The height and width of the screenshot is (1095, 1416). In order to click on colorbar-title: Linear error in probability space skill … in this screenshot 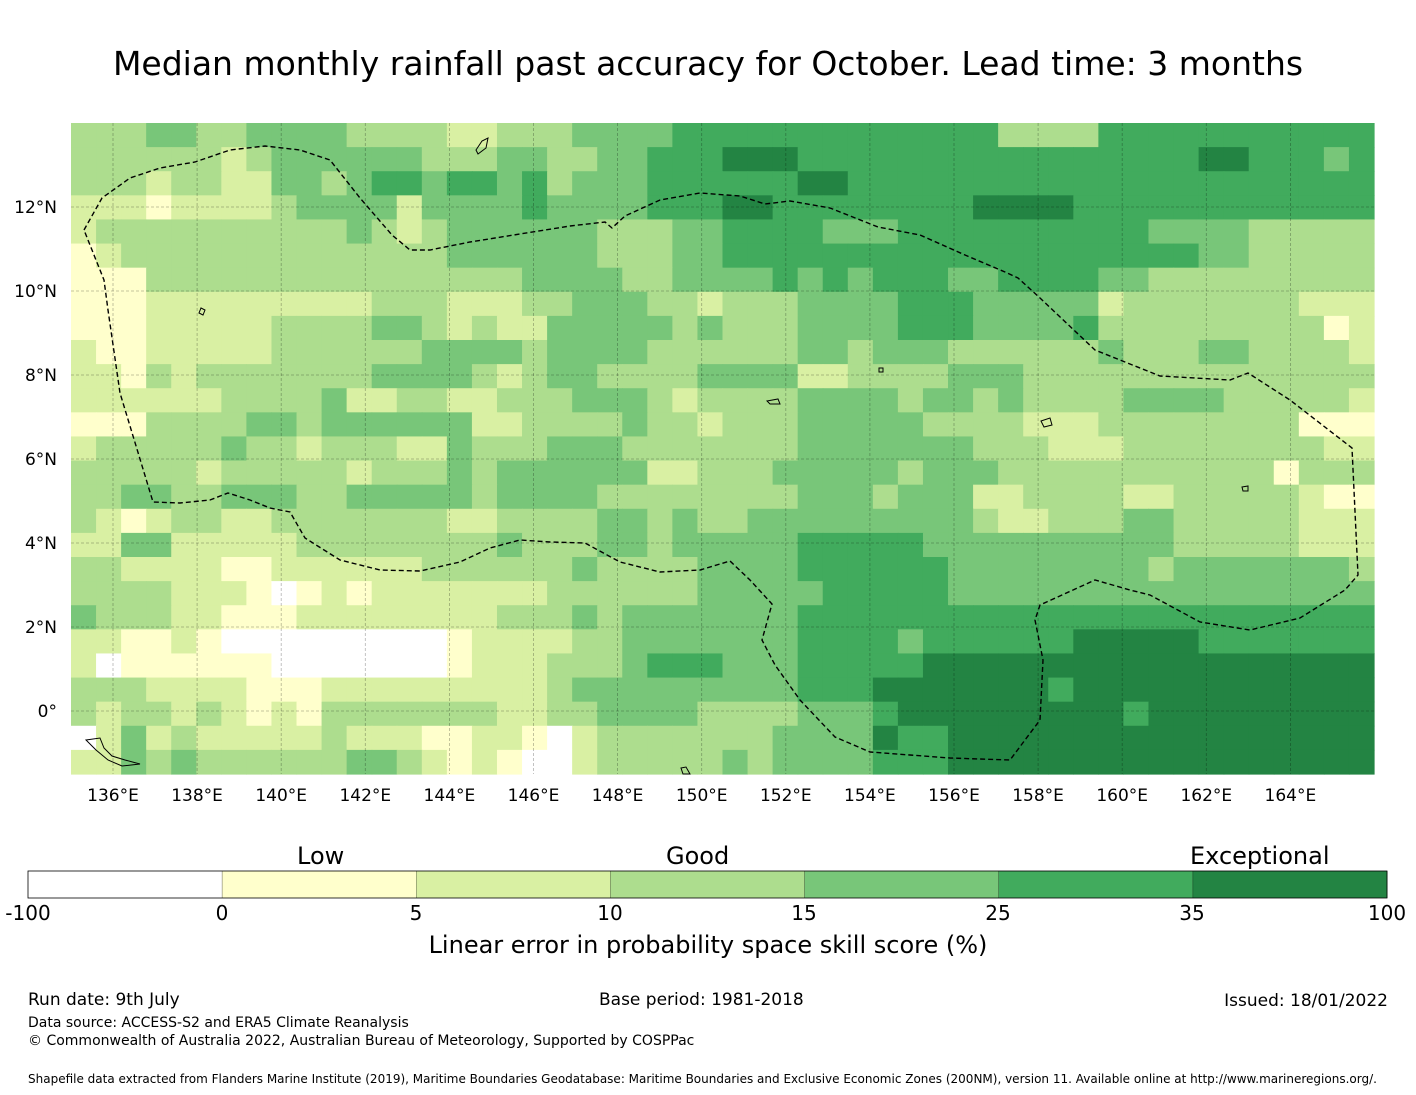, I will do `click(708, 945)`.